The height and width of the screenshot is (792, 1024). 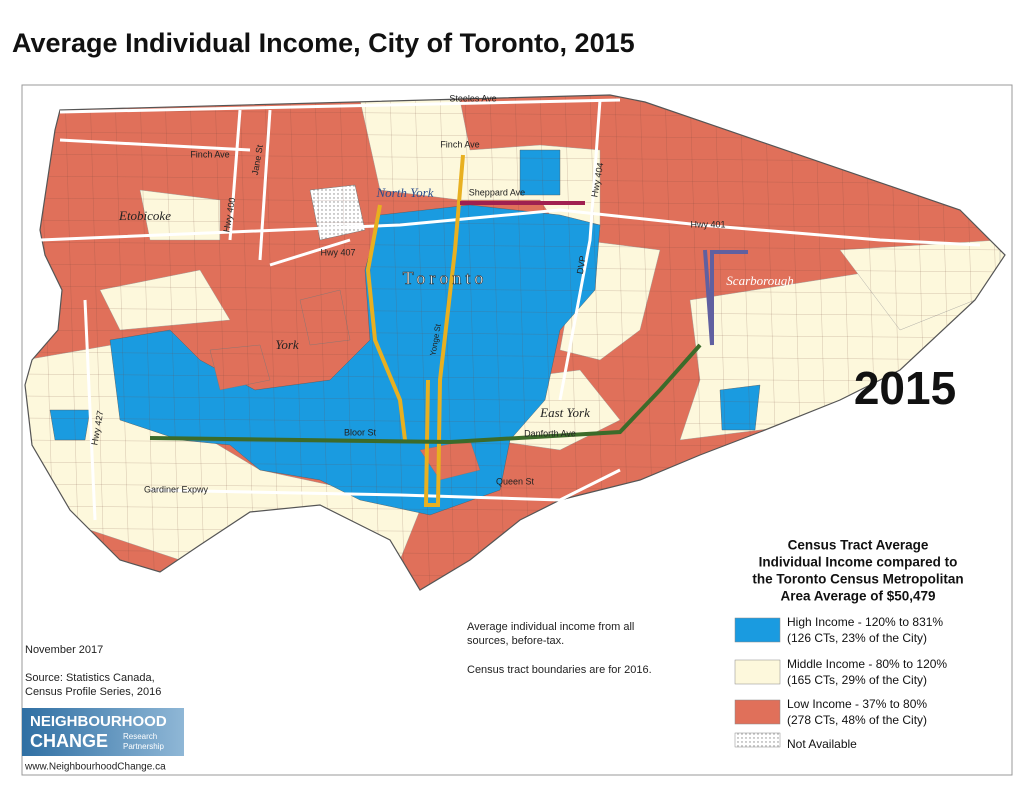 What do you see at coordinates (759, 280) in the screenshot?
I see `map-label: Scarborough` at bounding box center [759, 280].